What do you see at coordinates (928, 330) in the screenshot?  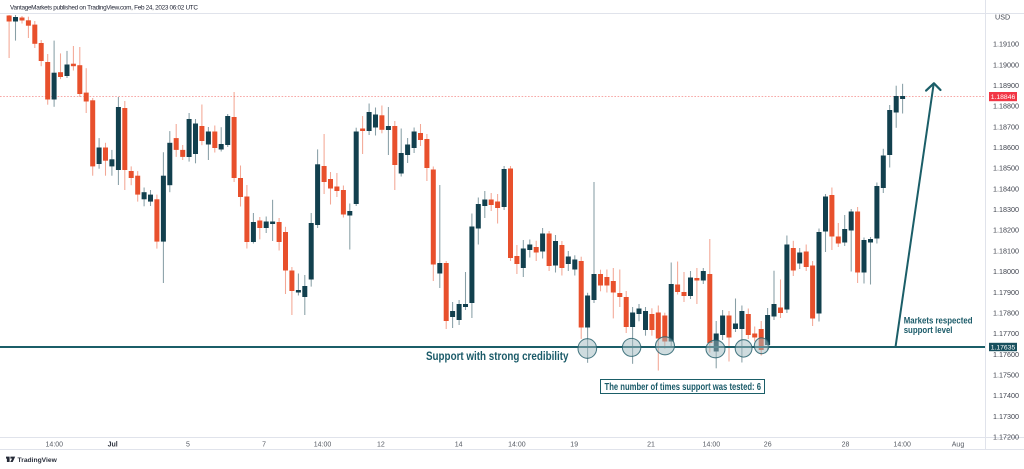 I see `svg-text: support level` at bounding box center [928, 330].